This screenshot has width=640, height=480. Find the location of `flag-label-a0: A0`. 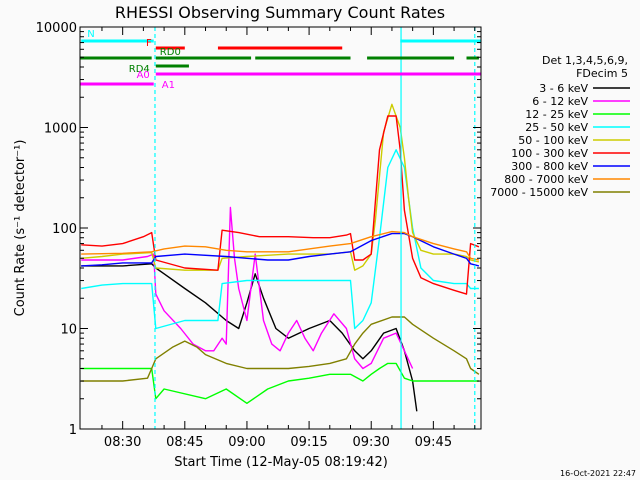

flag-label-a0: A0 is located at coordinates (143, 75).